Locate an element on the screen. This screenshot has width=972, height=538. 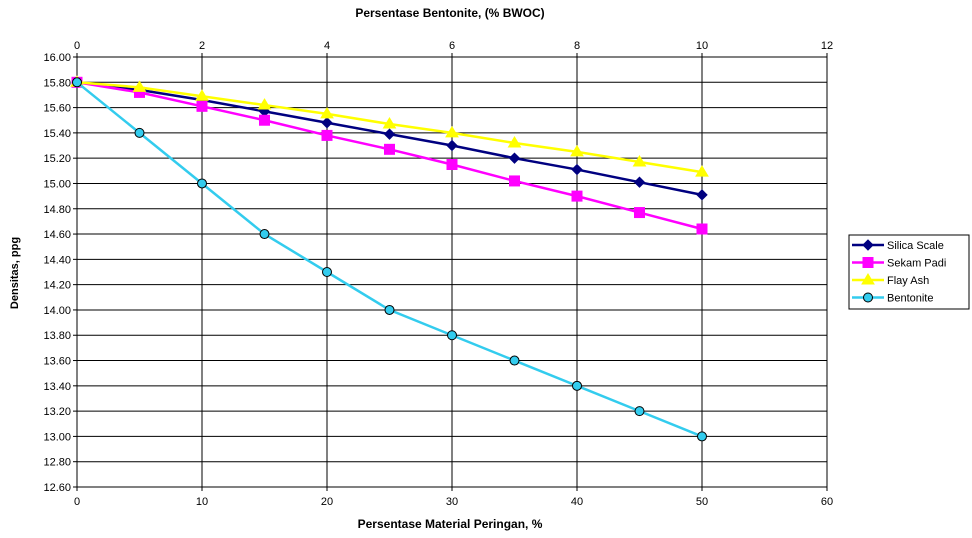
top-axis-label: Persentase Bentonite, (% BWOC) is located at coordinates (449, 13).